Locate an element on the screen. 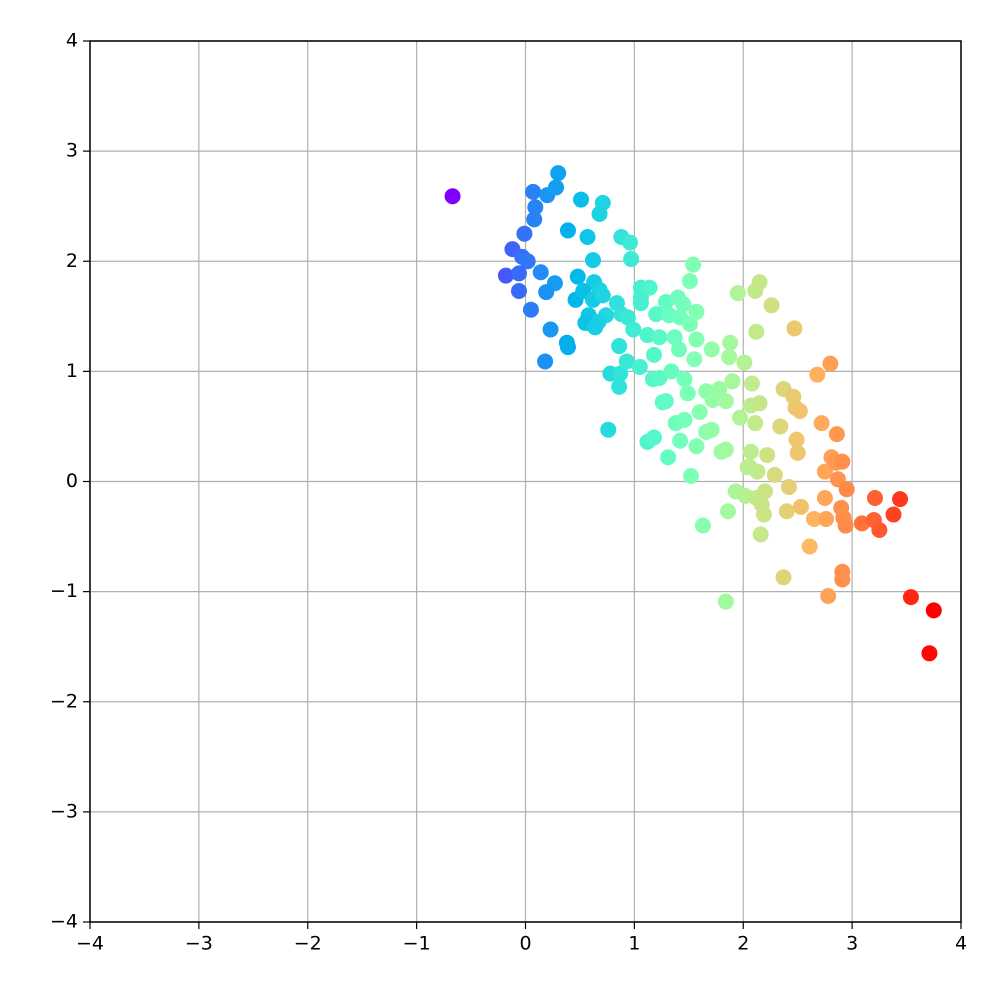  x-tick-label: 4 is located at coordinates (961, 944).